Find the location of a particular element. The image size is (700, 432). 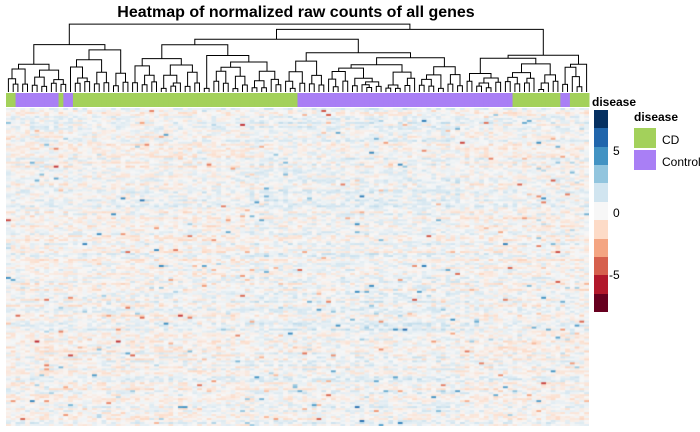

legend-swatch-control is located at coordinates (645, 160).